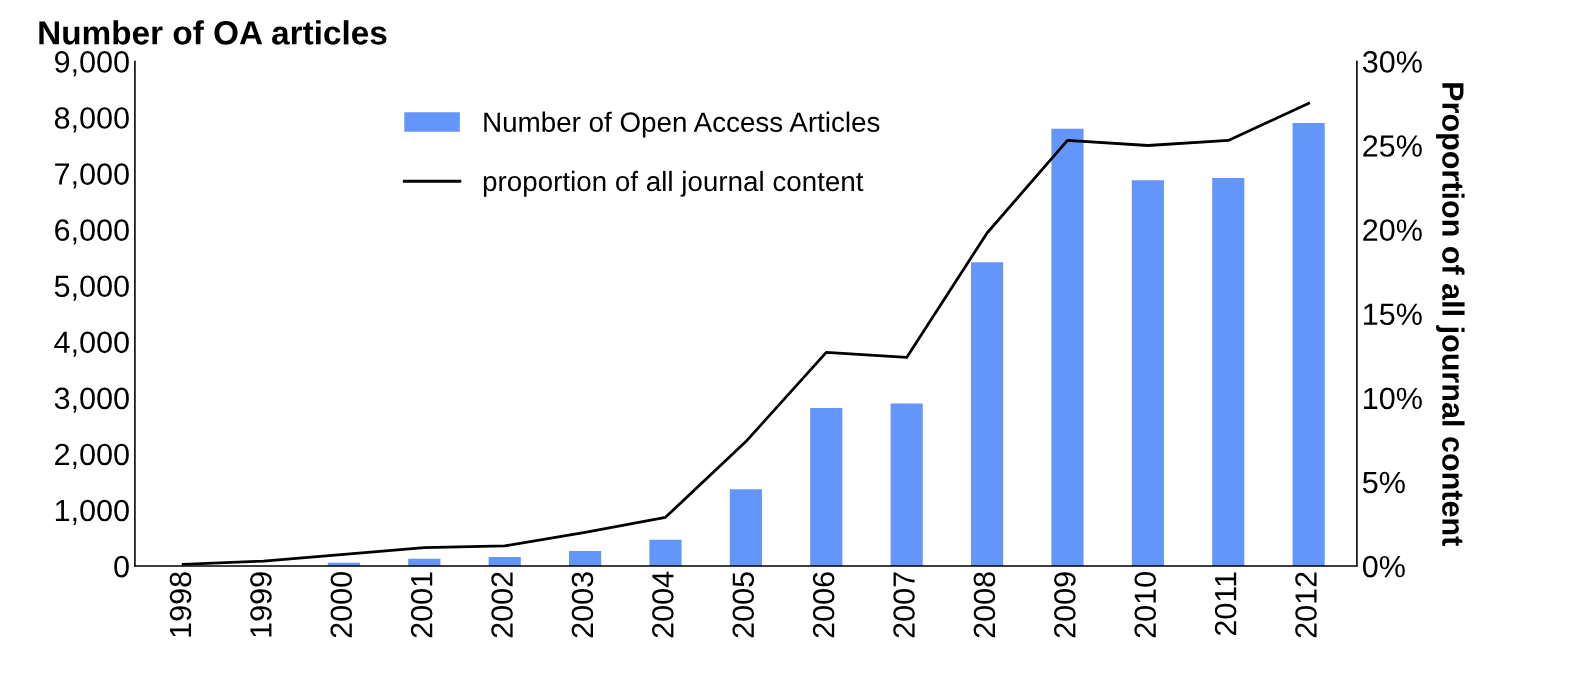 Image resolution: width=1587 pixels, height=682 pixels. What do you see at coordinates (1450, 314) in the screenshot?
I see `y2-axis-title: Proportion of all journal content` at bounding box center [1450, 314].